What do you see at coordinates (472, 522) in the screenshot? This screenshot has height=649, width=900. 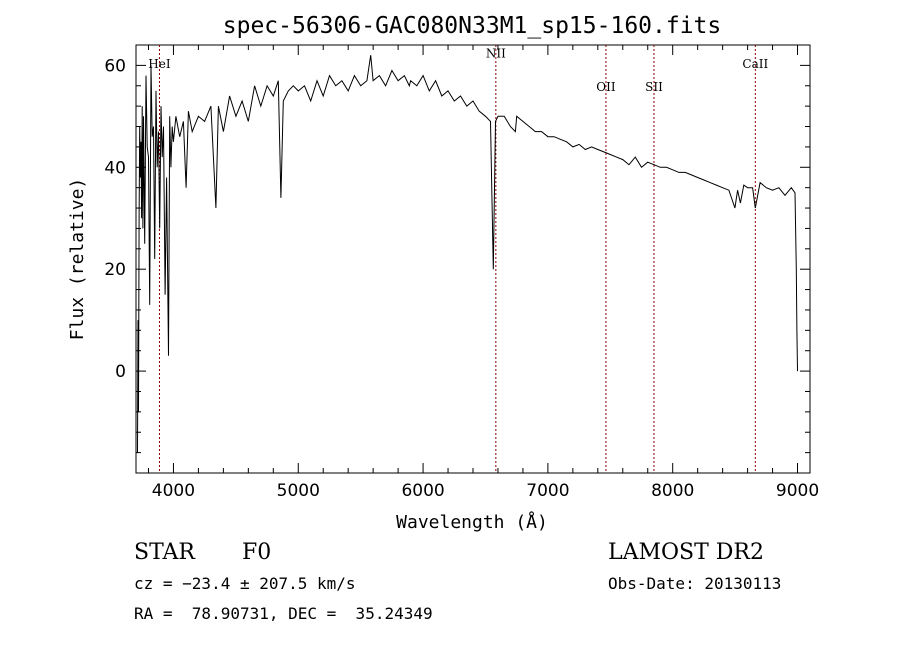 I see `x-axis-label: Wavelength (Å)` at bounding box center [472, 522].